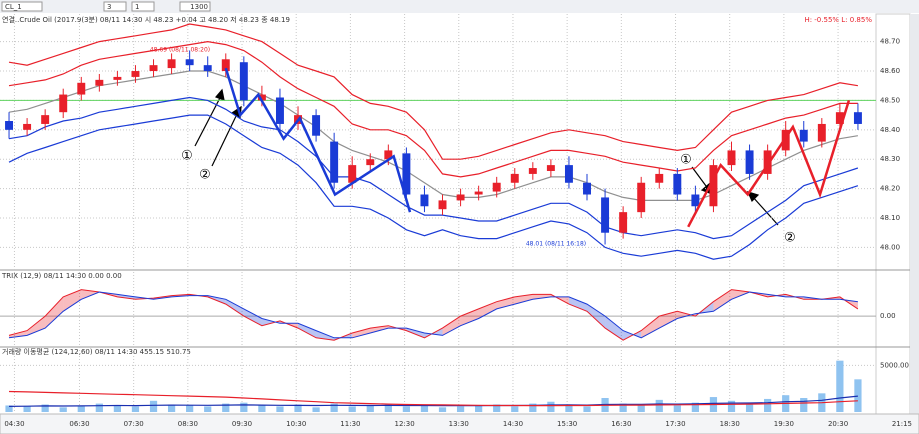 This screenshot has height=434, width=919. I want to click on bars-box, so click(195, 6).